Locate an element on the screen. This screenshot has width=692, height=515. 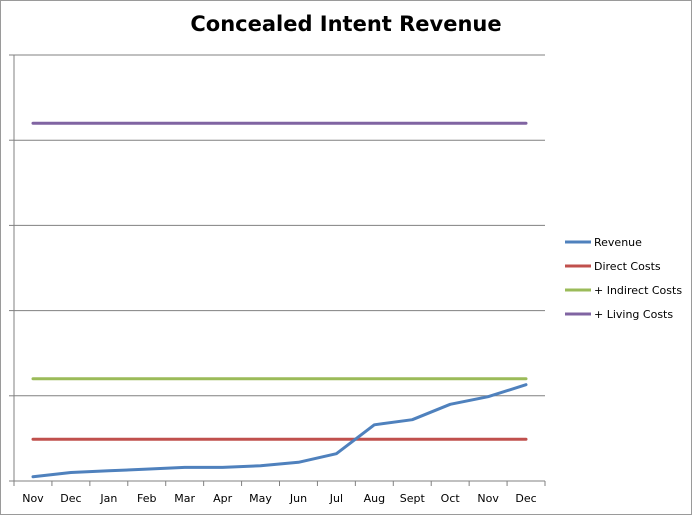
legend-label: Direct Costs is located at coordinates (627, 266).